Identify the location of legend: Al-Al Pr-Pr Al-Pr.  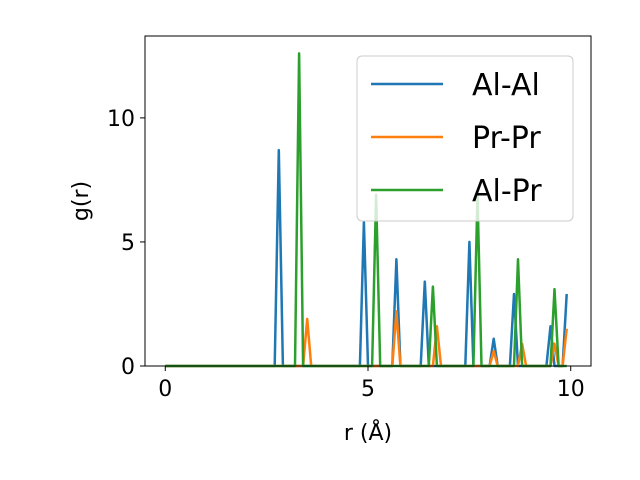
(465, 138).